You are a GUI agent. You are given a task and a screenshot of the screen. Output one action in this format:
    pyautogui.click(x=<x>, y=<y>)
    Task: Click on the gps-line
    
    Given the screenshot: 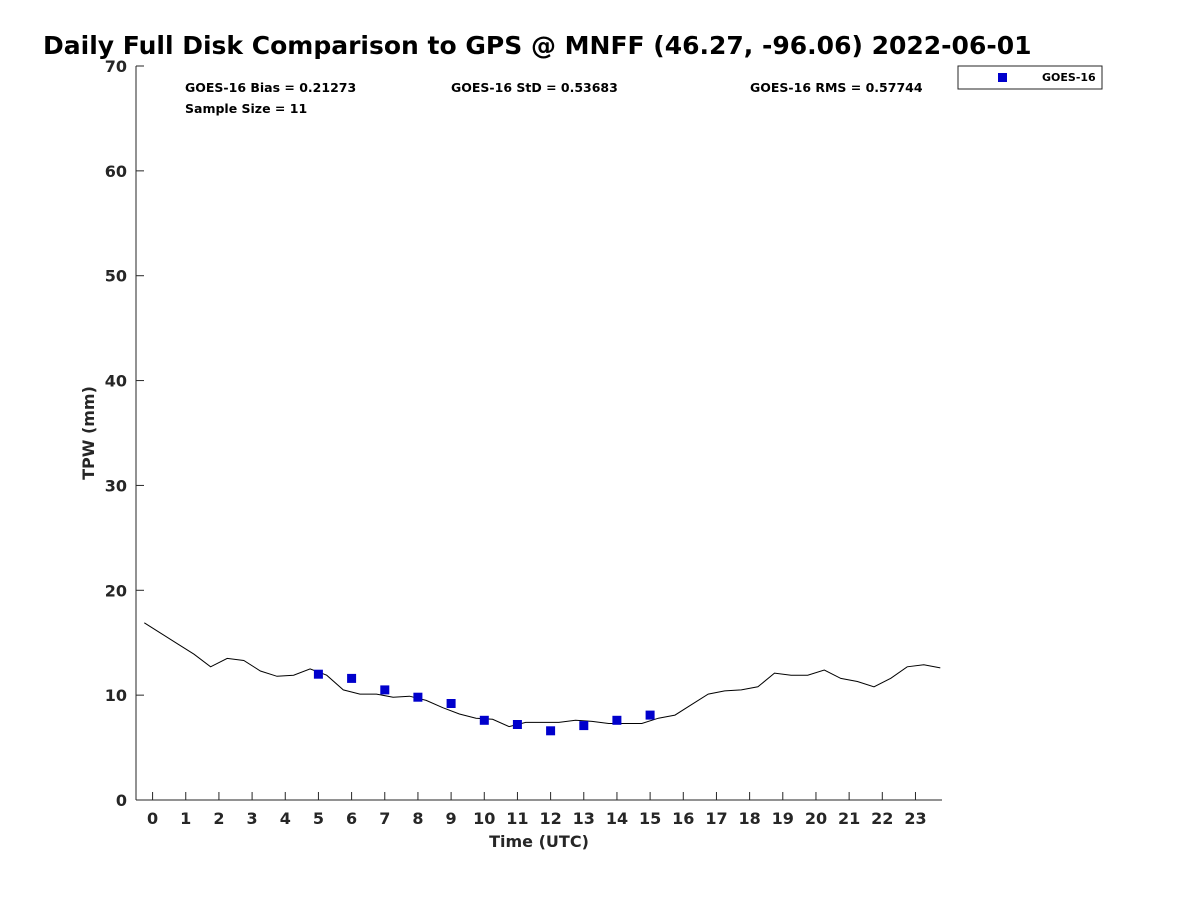 What is the action you would take?
    pyautogui.click(x=542, y=675)
    